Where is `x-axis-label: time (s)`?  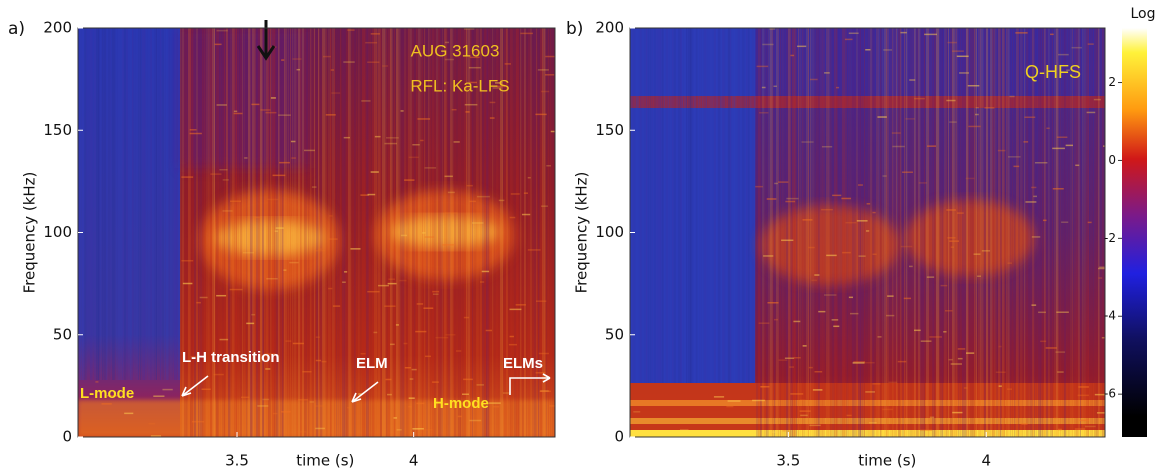 x-axis-label: time (s) is located at coordinates (325, 461).